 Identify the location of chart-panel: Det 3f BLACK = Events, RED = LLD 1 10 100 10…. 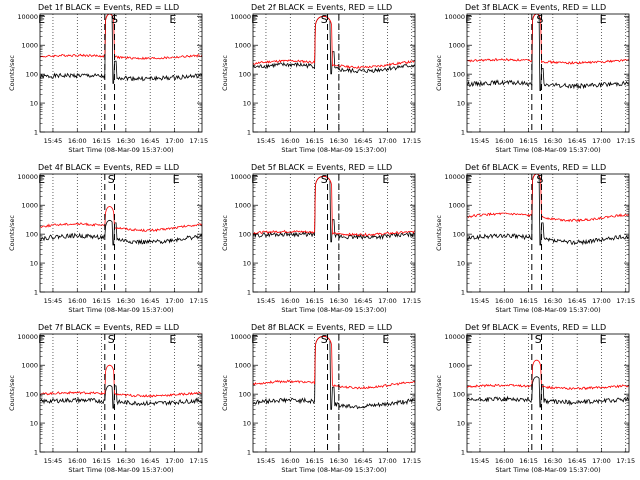
(535, 78).